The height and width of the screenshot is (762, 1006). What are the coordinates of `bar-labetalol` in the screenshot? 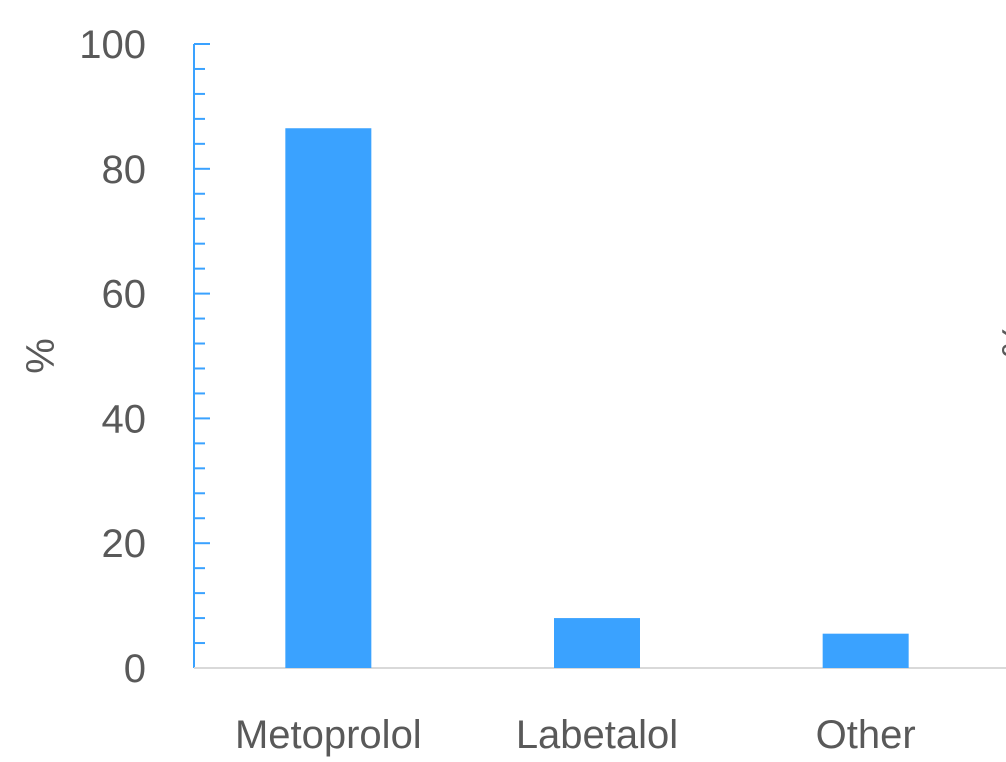 It's located at (597, 643).